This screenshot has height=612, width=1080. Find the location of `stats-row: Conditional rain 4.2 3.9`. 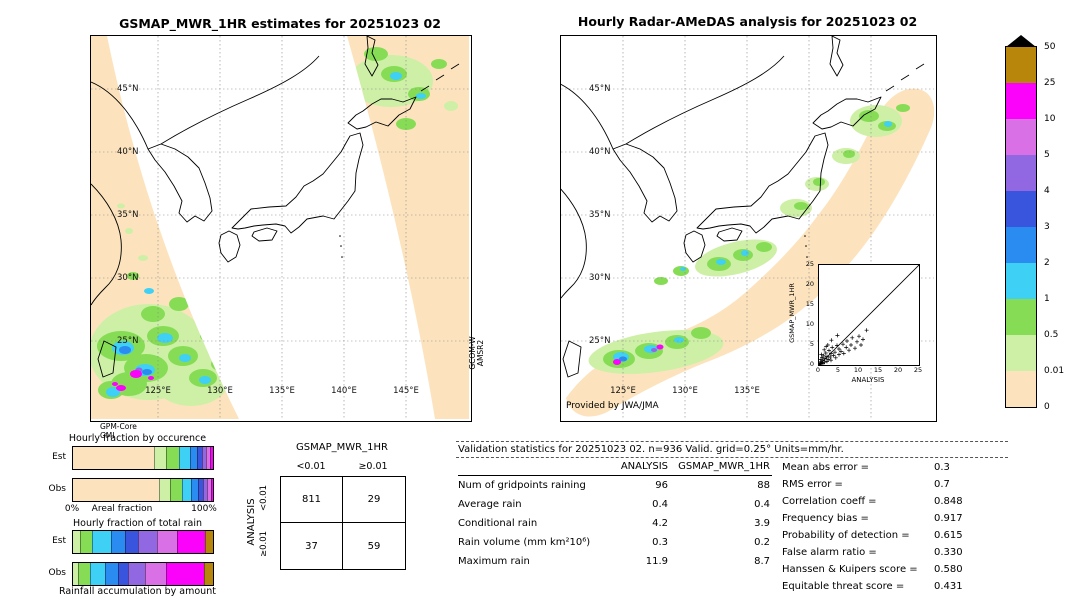

stats-row: Conditional rain 4.2 3.9 is located at coordinates (614, 523).